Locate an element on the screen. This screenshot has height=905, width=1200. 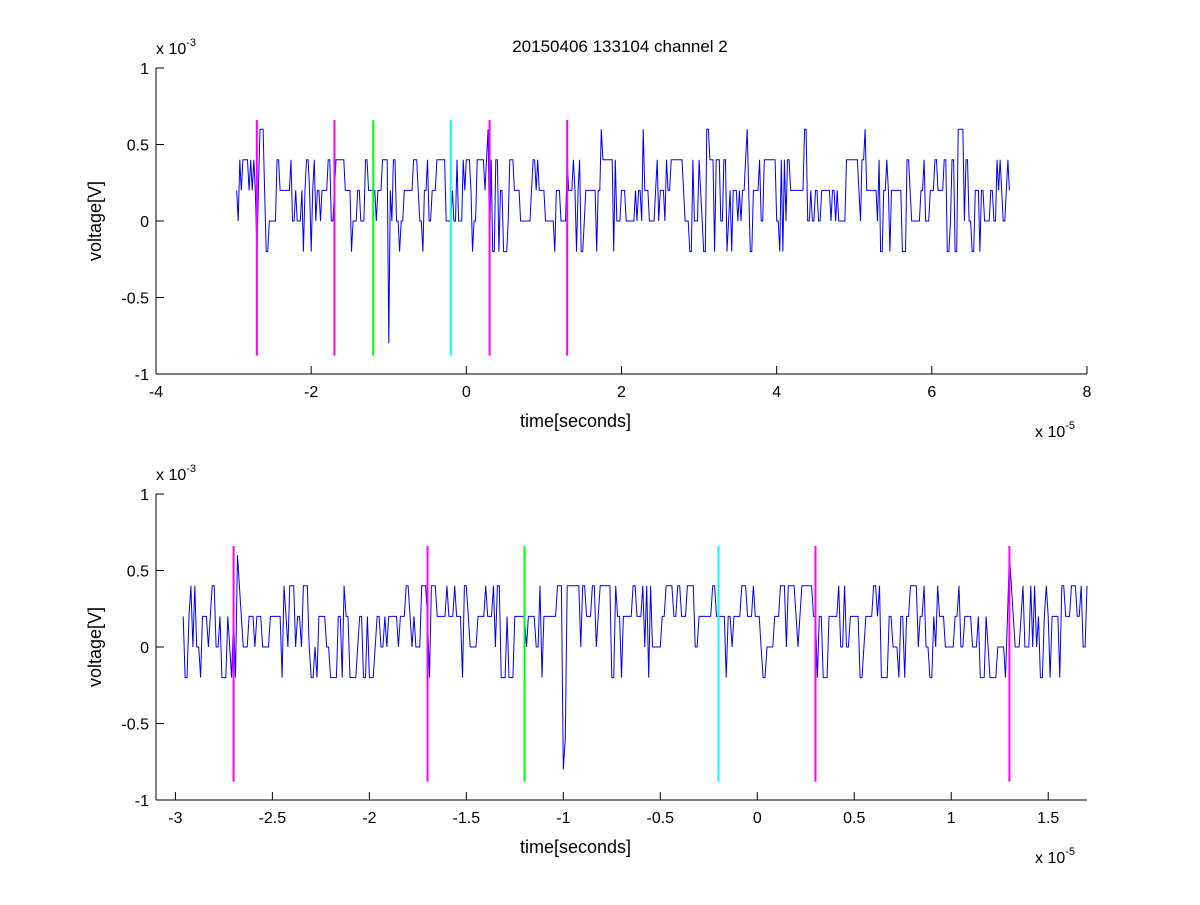
x-tick-label: -1 is located at coordinates (563, 818).